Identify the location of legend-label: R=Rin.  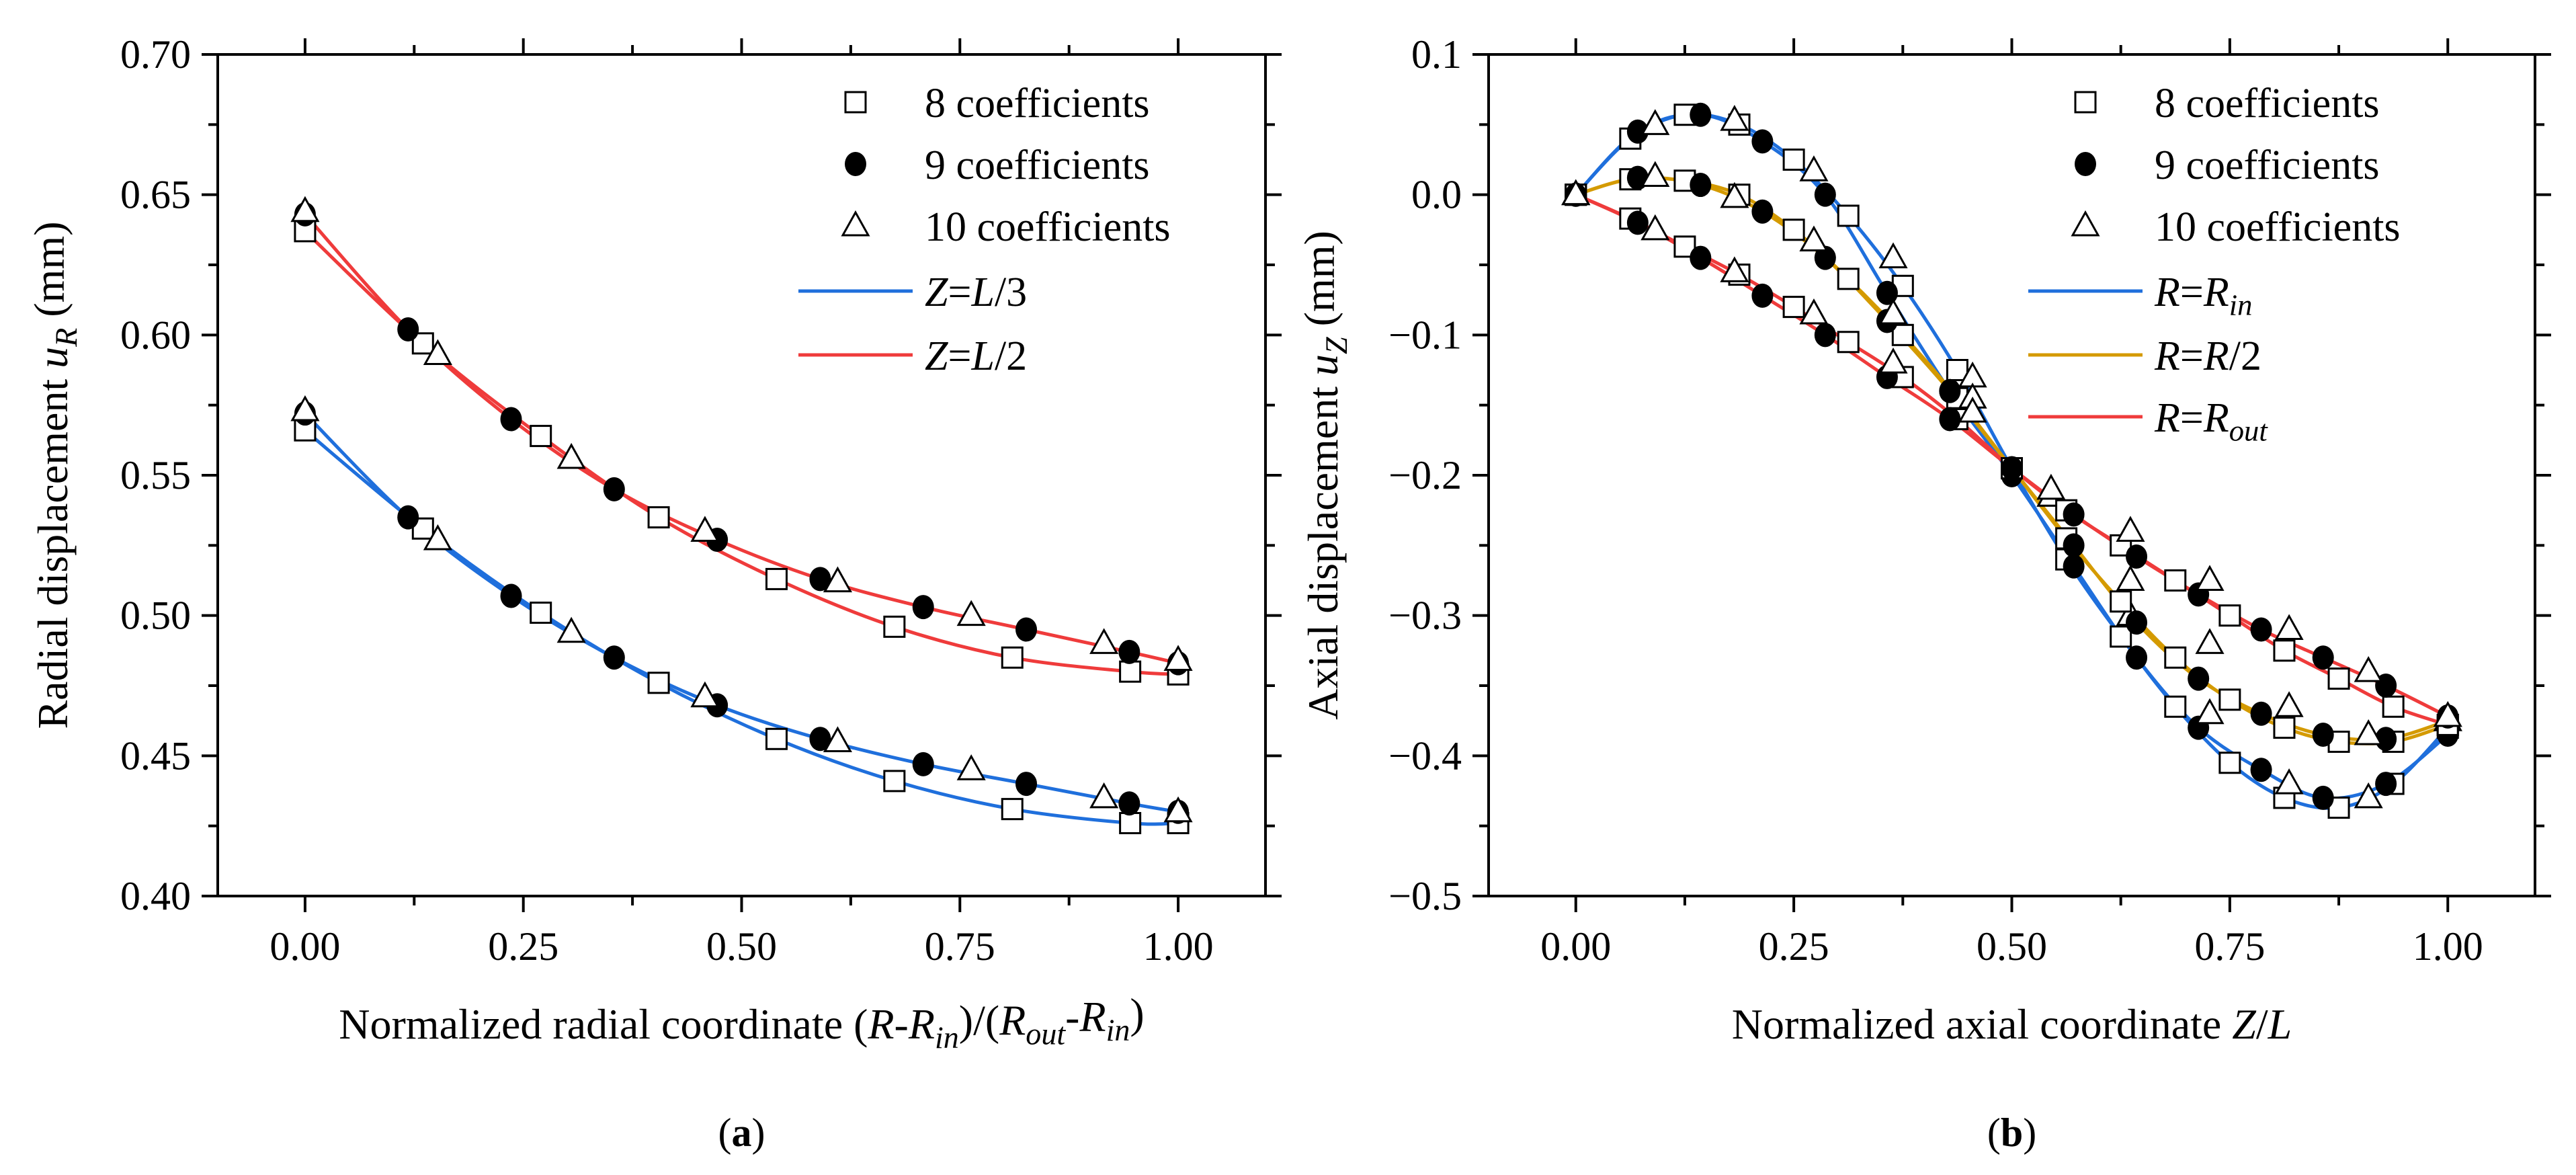
(2203, 295).